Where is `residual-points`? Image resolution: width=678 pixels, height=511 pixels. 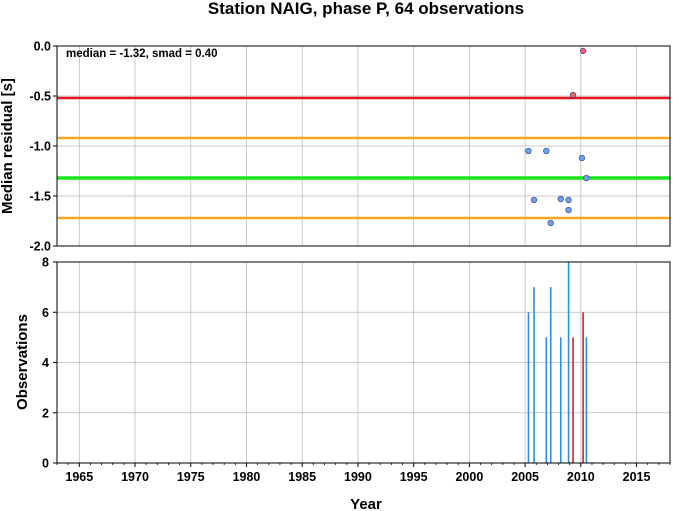 residual-points is located at coordinates (557, 137).